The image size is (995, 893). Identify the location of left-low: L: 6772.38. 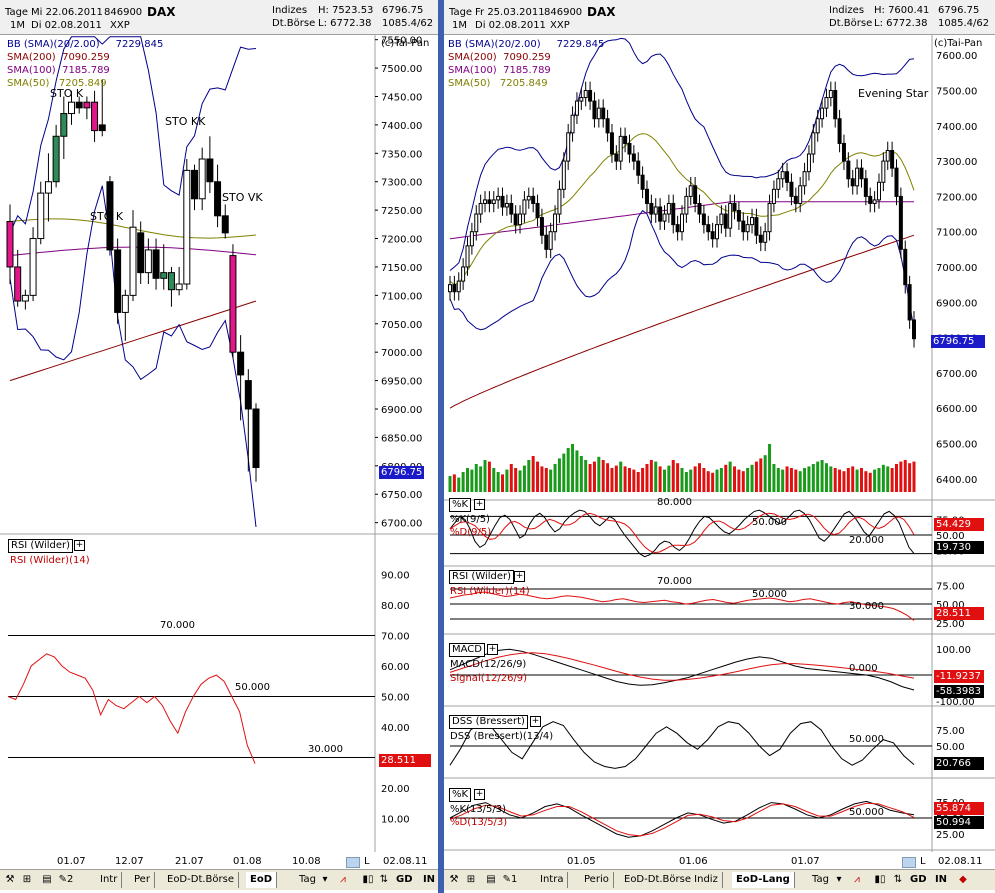
(345, 23).